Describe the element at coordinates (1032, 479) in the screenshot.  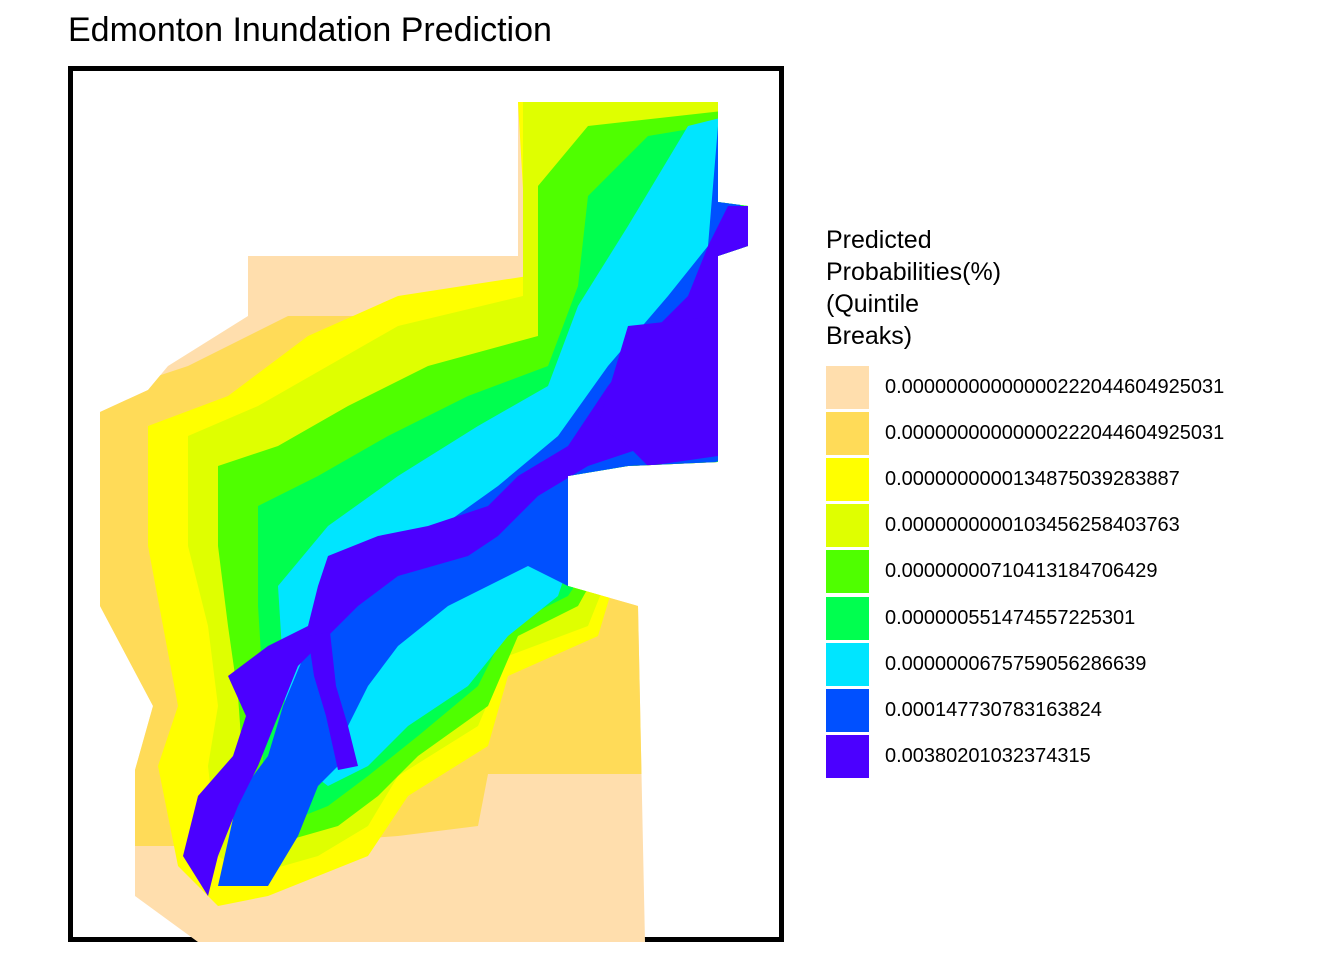
I see `legend-label: 0.0000000000134875039283887` at that location.